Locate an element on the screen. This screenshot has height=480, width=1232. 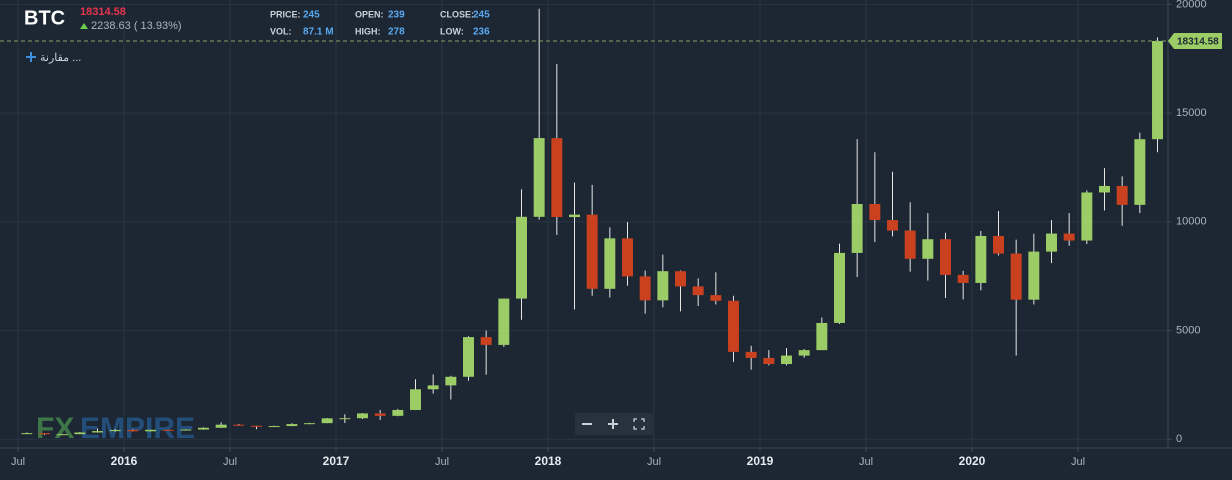
watermark-brand: EMPIRE is located at coordinates (137, 428).